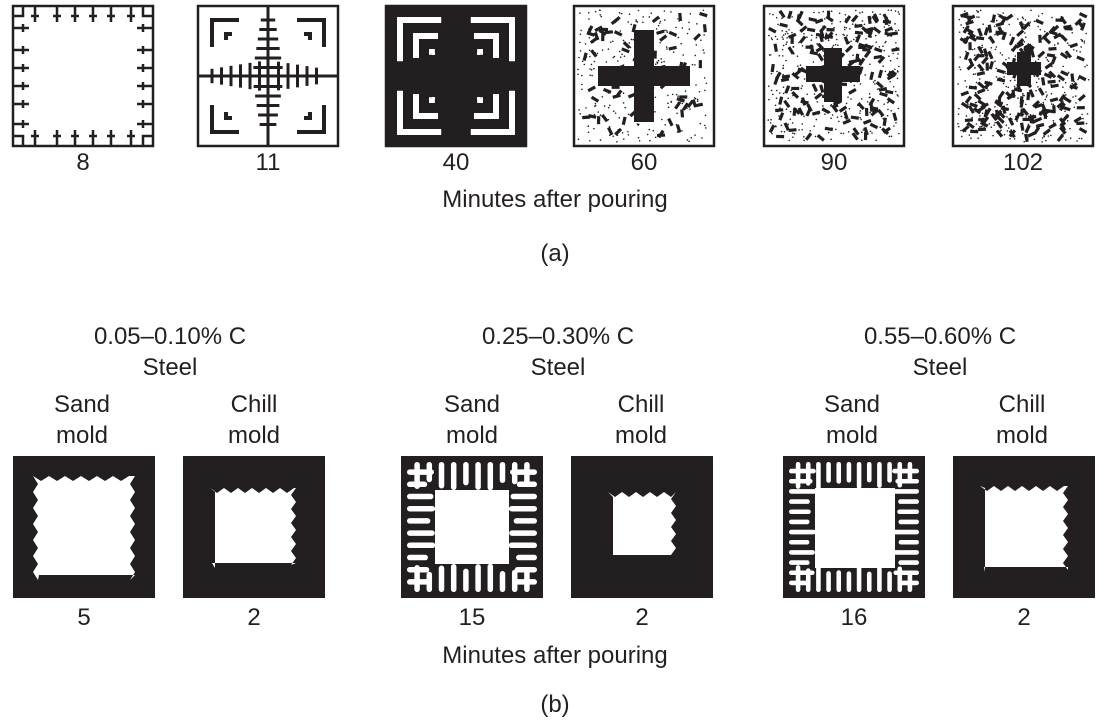 The image size is (1111, 727). I want to click on sublabel-b: (b), so click(554, 704).